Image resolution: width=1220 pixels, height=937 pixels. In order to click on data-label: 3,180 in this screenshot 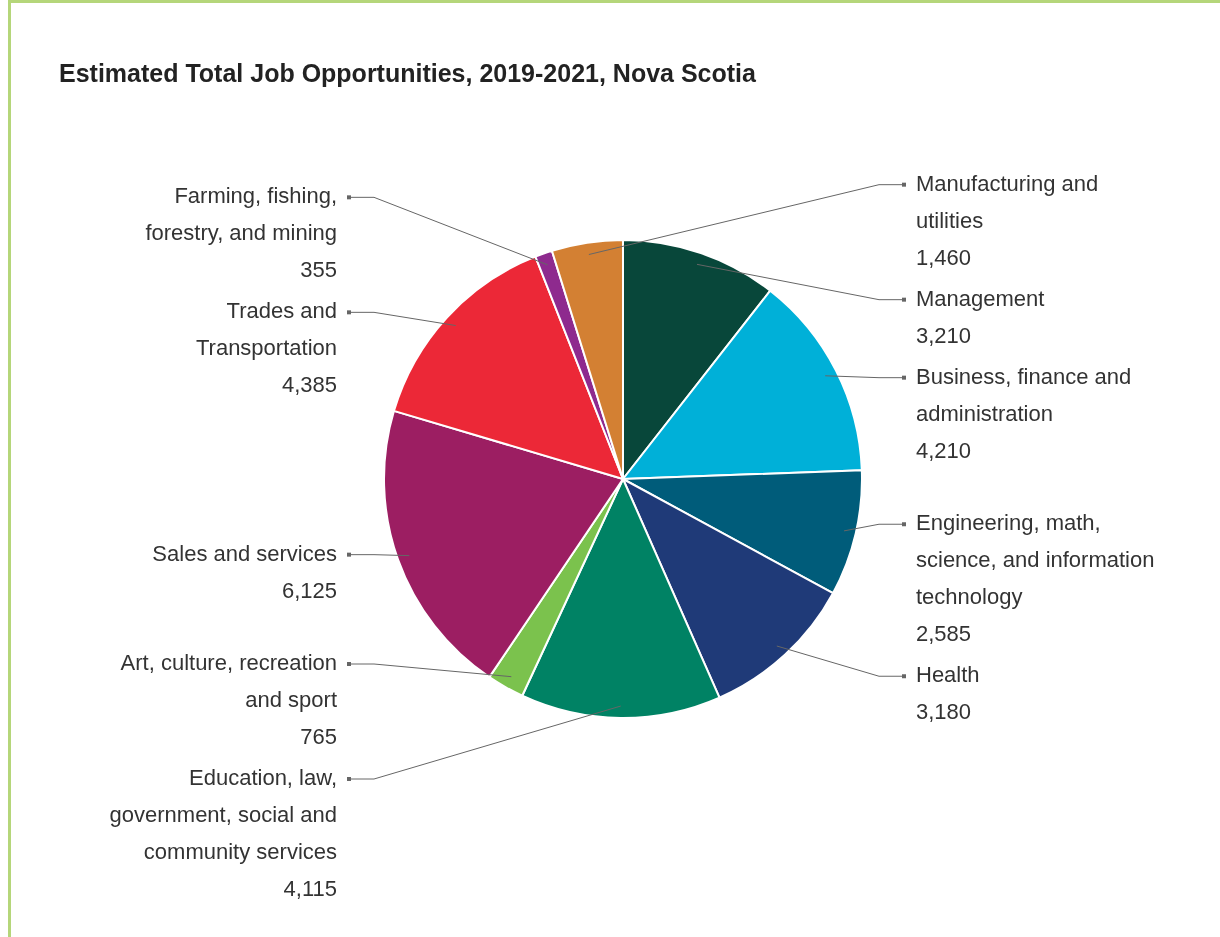, I will do `click(944, 712)`.